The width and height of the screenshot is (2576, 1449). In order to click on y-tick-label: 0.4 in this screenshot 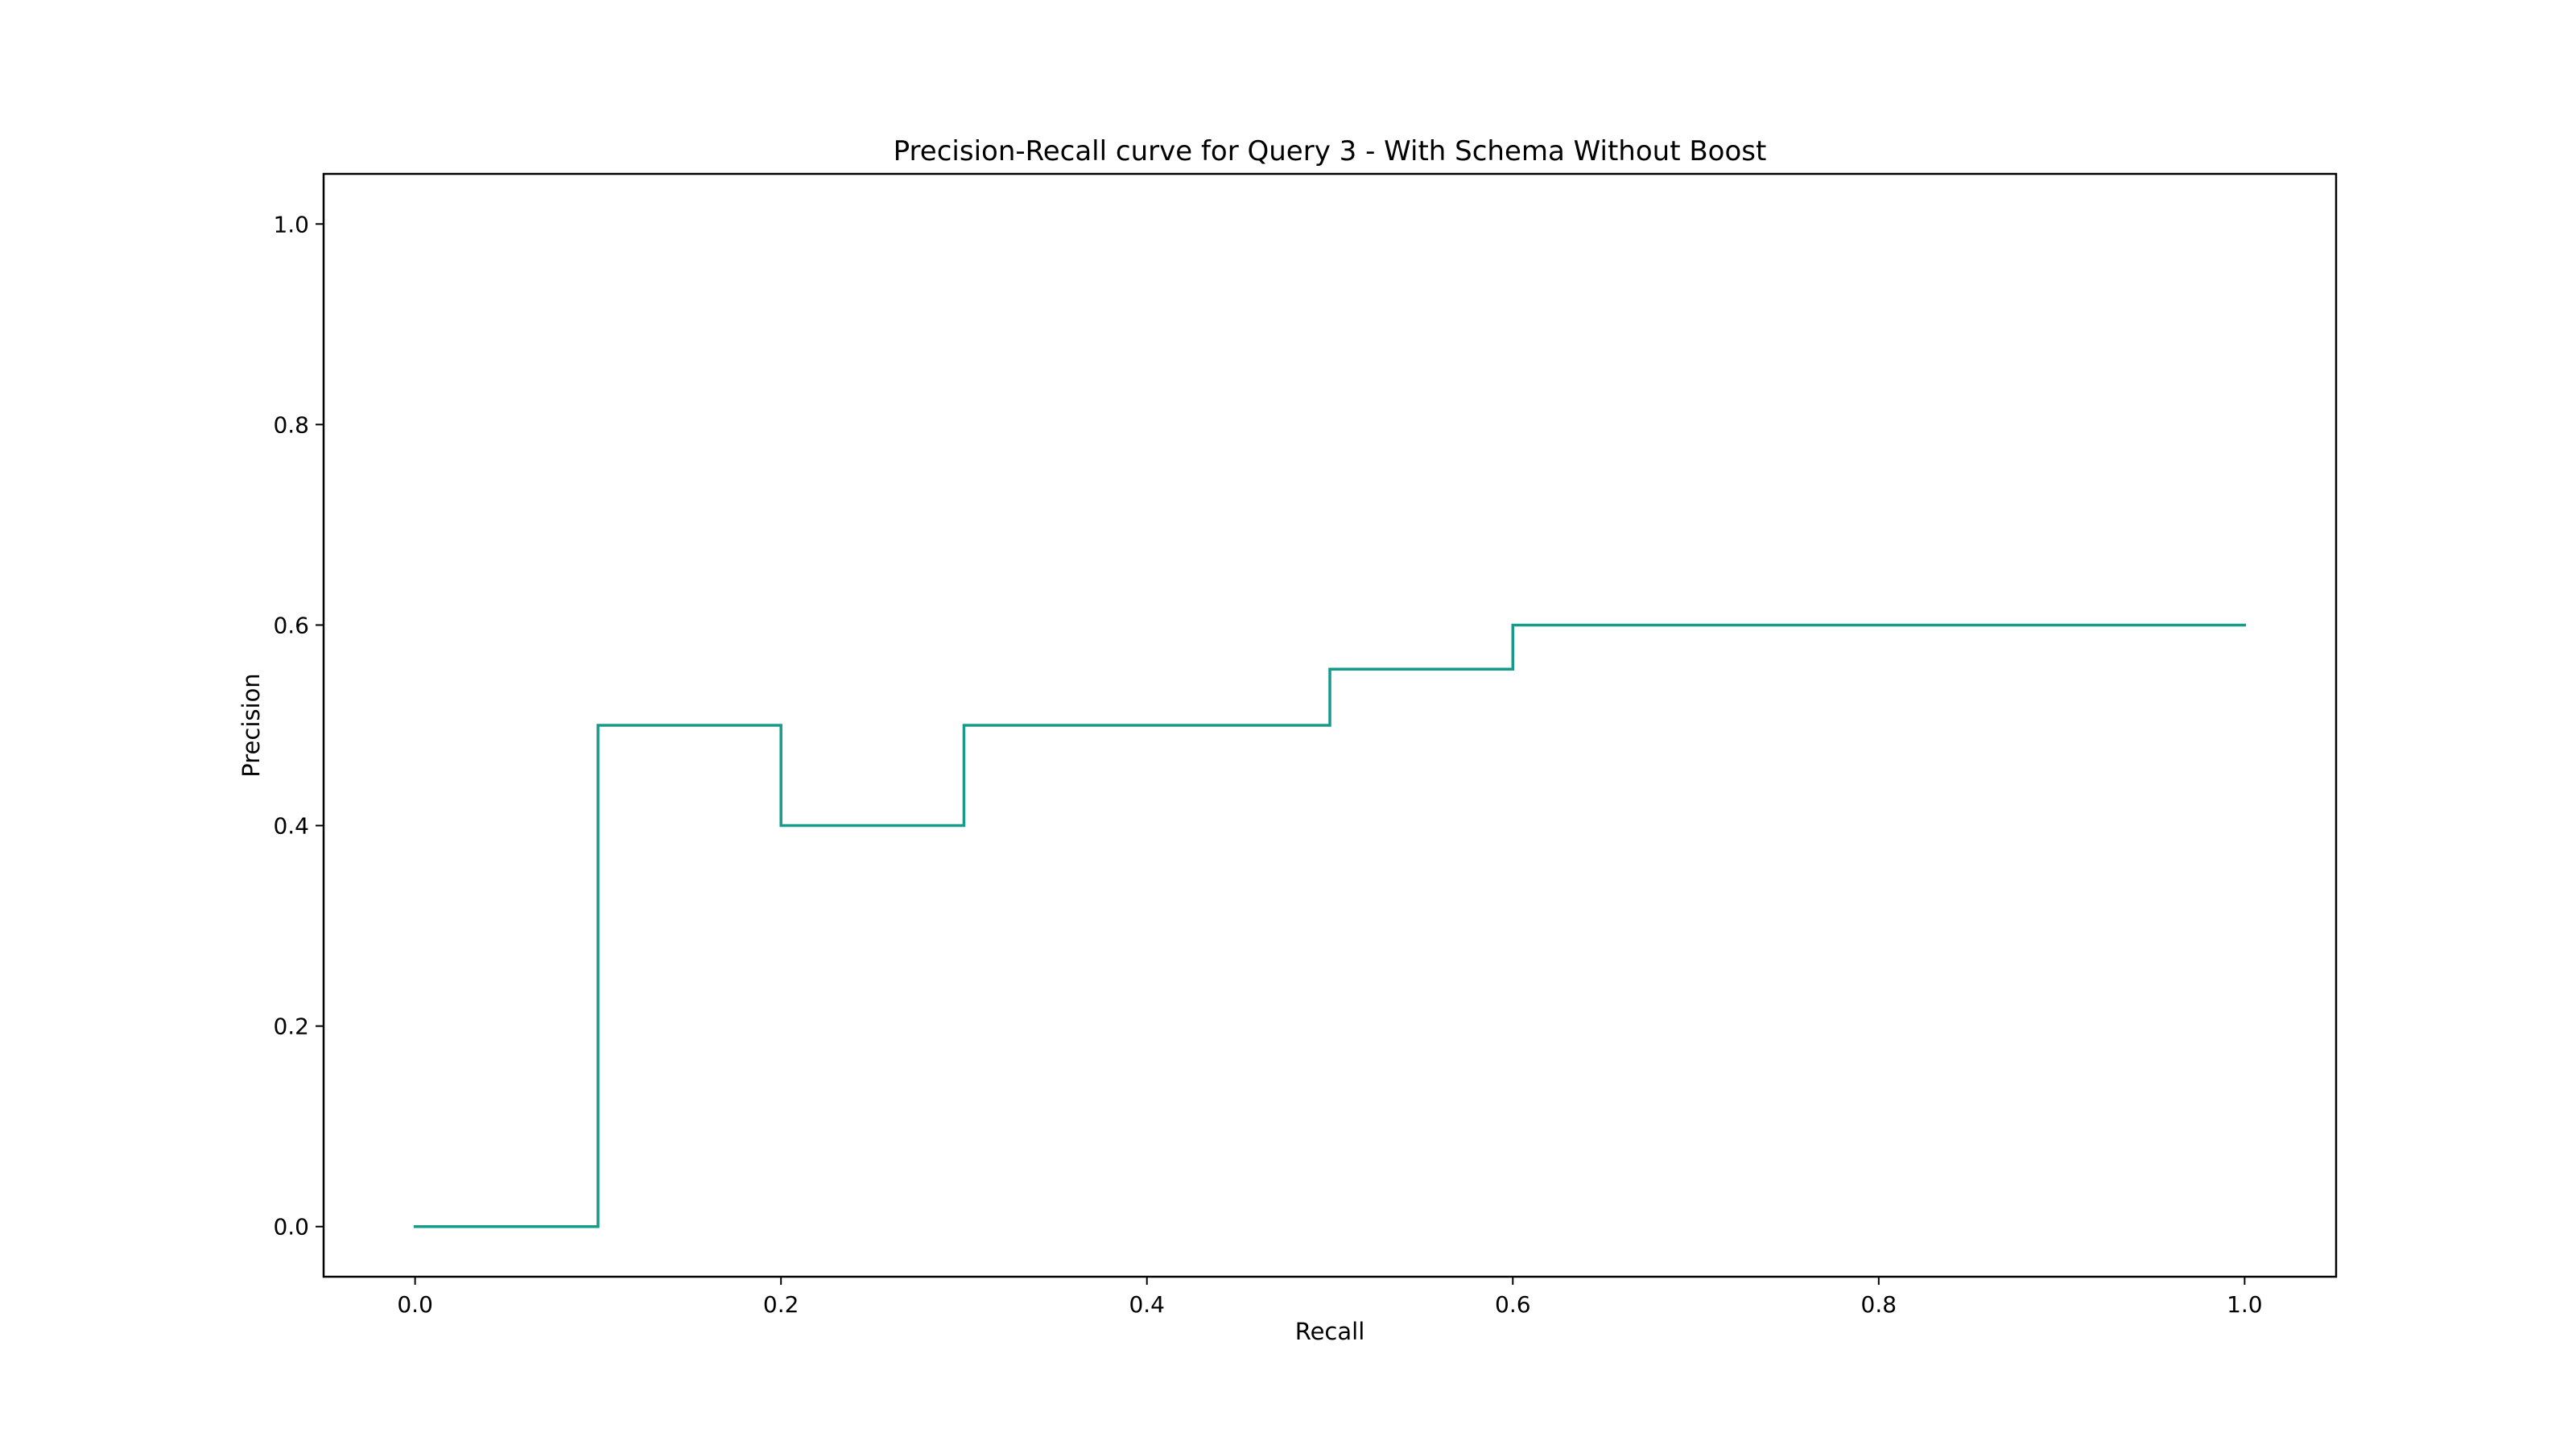, I will do `click(291, 826)`.